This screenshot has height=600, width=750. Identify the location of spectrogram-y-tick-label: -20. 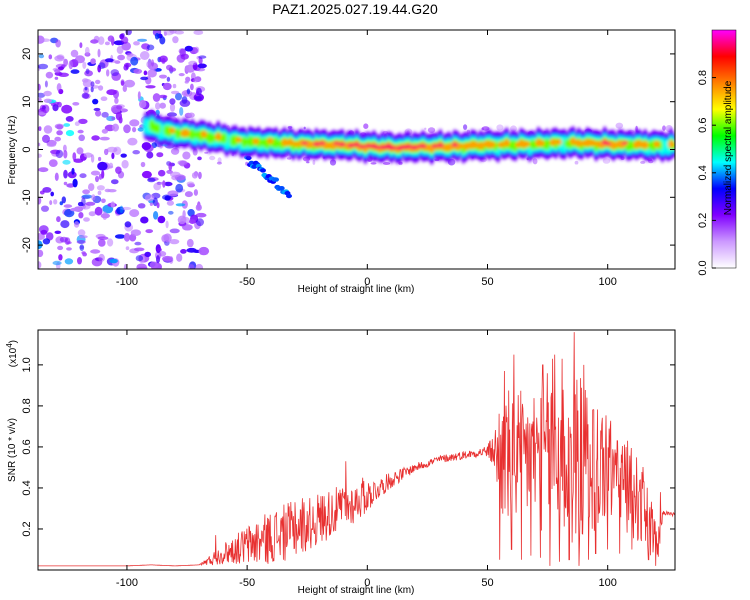
(27, 245).